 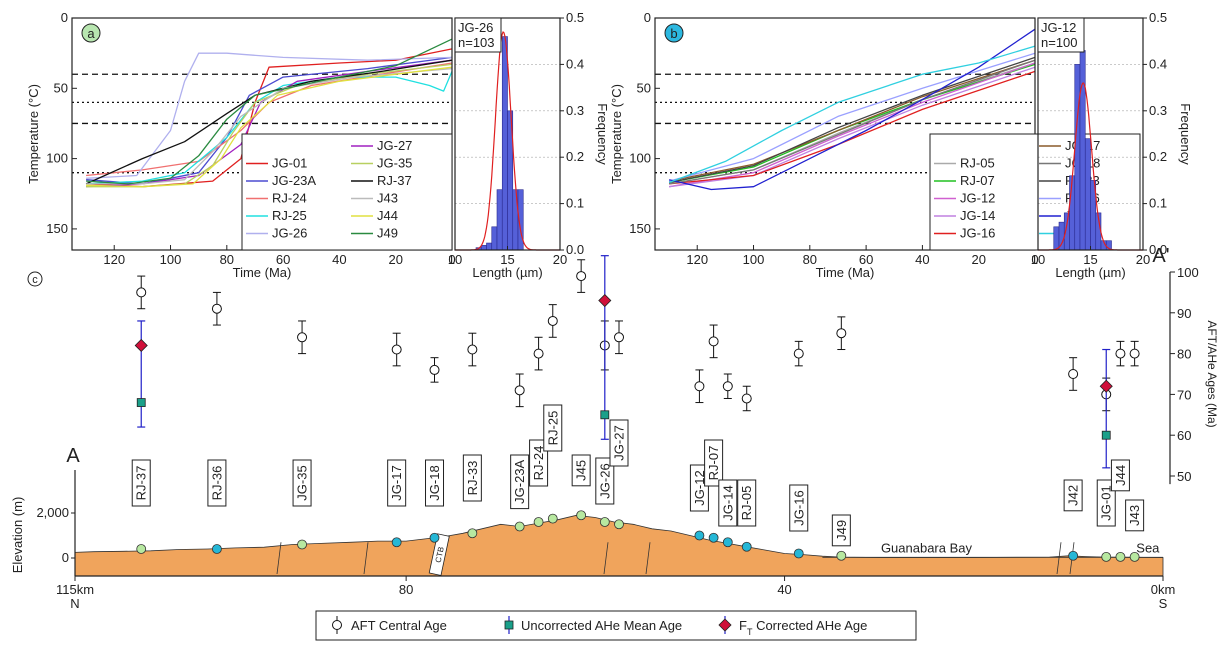 What do you see at coordinates (289, 215) in the screenshot?
I see `legend-label: RJ-25` at bounding box center [289, 215].